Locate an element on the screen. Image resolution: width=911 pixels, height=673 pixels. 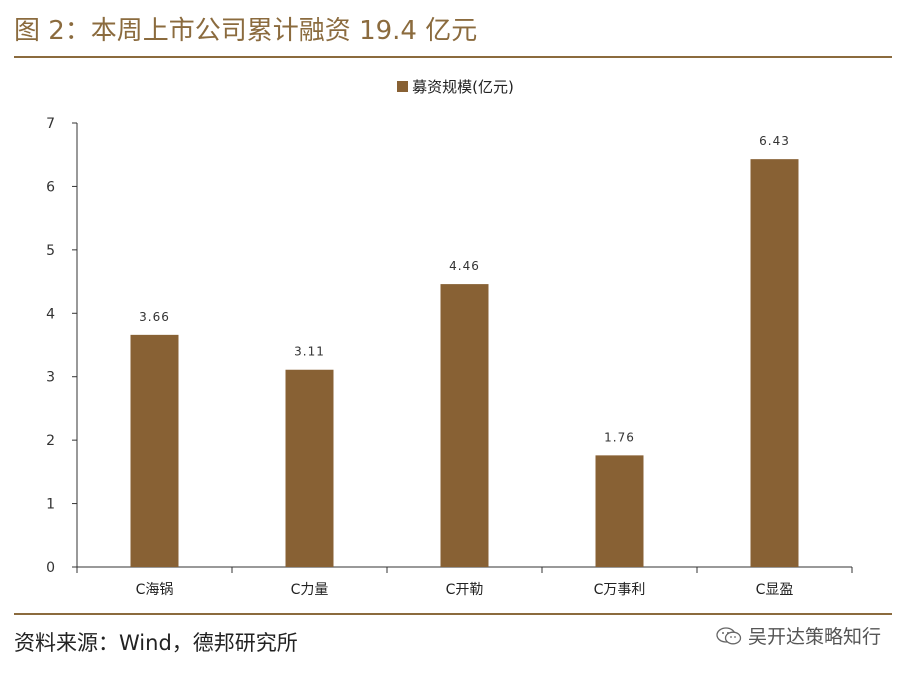
y-tick-label: 6 is located at coordinates (50, 187).